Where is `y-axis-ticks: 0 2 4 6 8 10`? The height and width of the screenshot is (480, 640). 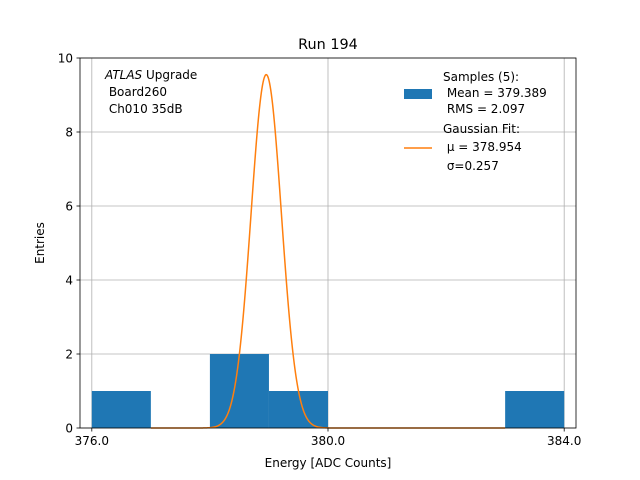
y-axis-ticks: 0 2 4 6 8 10 is located at coordinates (69, 243).